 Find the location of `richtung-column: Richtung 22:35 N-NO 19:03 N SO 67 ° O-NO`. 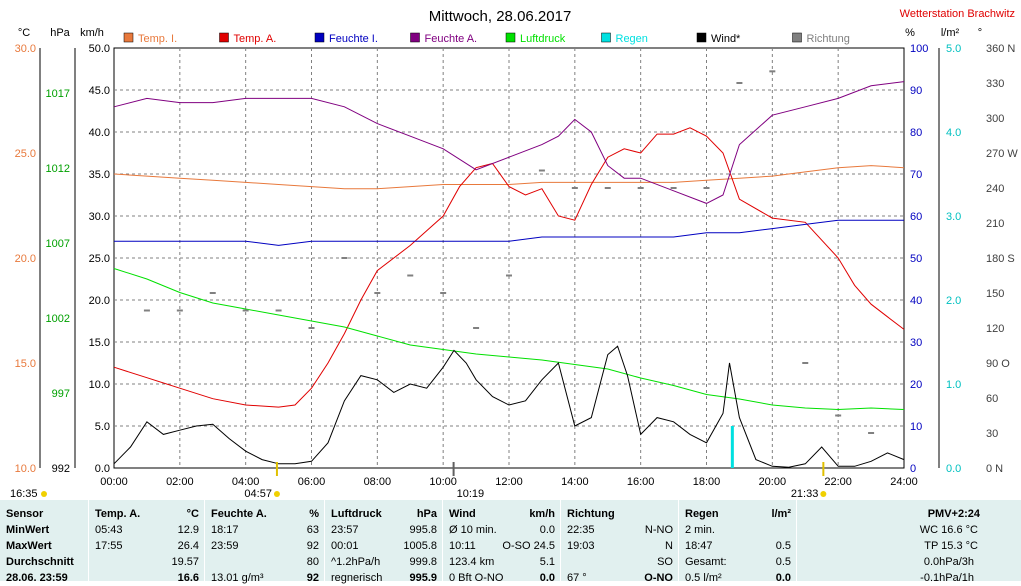

richtung-column: Richtung 22:35 N-NO 19:03 N SO 67 ° O-NO is located at coordinates (619, 542).